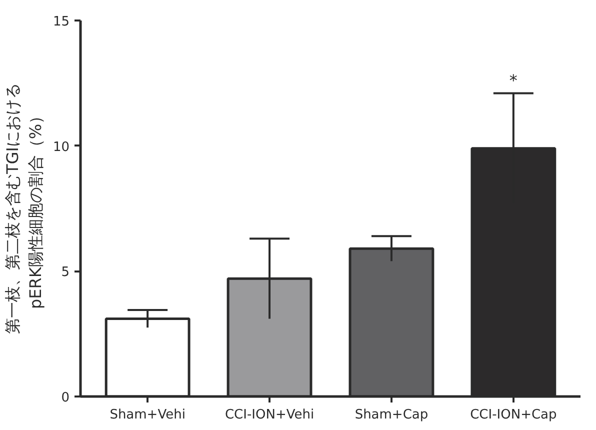 The height and width of the screenshot is (430, 596). What do you see at coordinates (24, 208) in the screenshot?
I see `y-axis-title: 第一枝、第二枝を含むTGIにおける pERK陽性細胞の割合（%）` at bounding box center [24, 208].